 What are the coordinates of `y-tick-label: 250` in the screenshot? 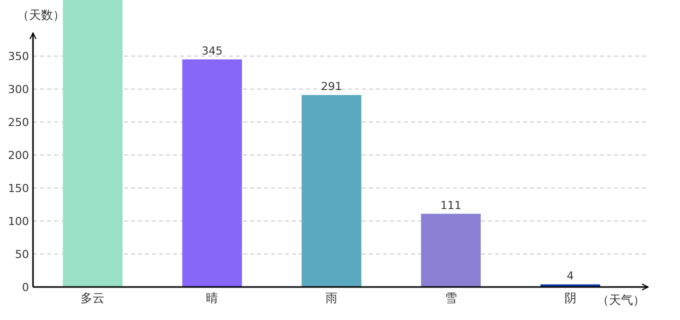 It's located at (18, 123).